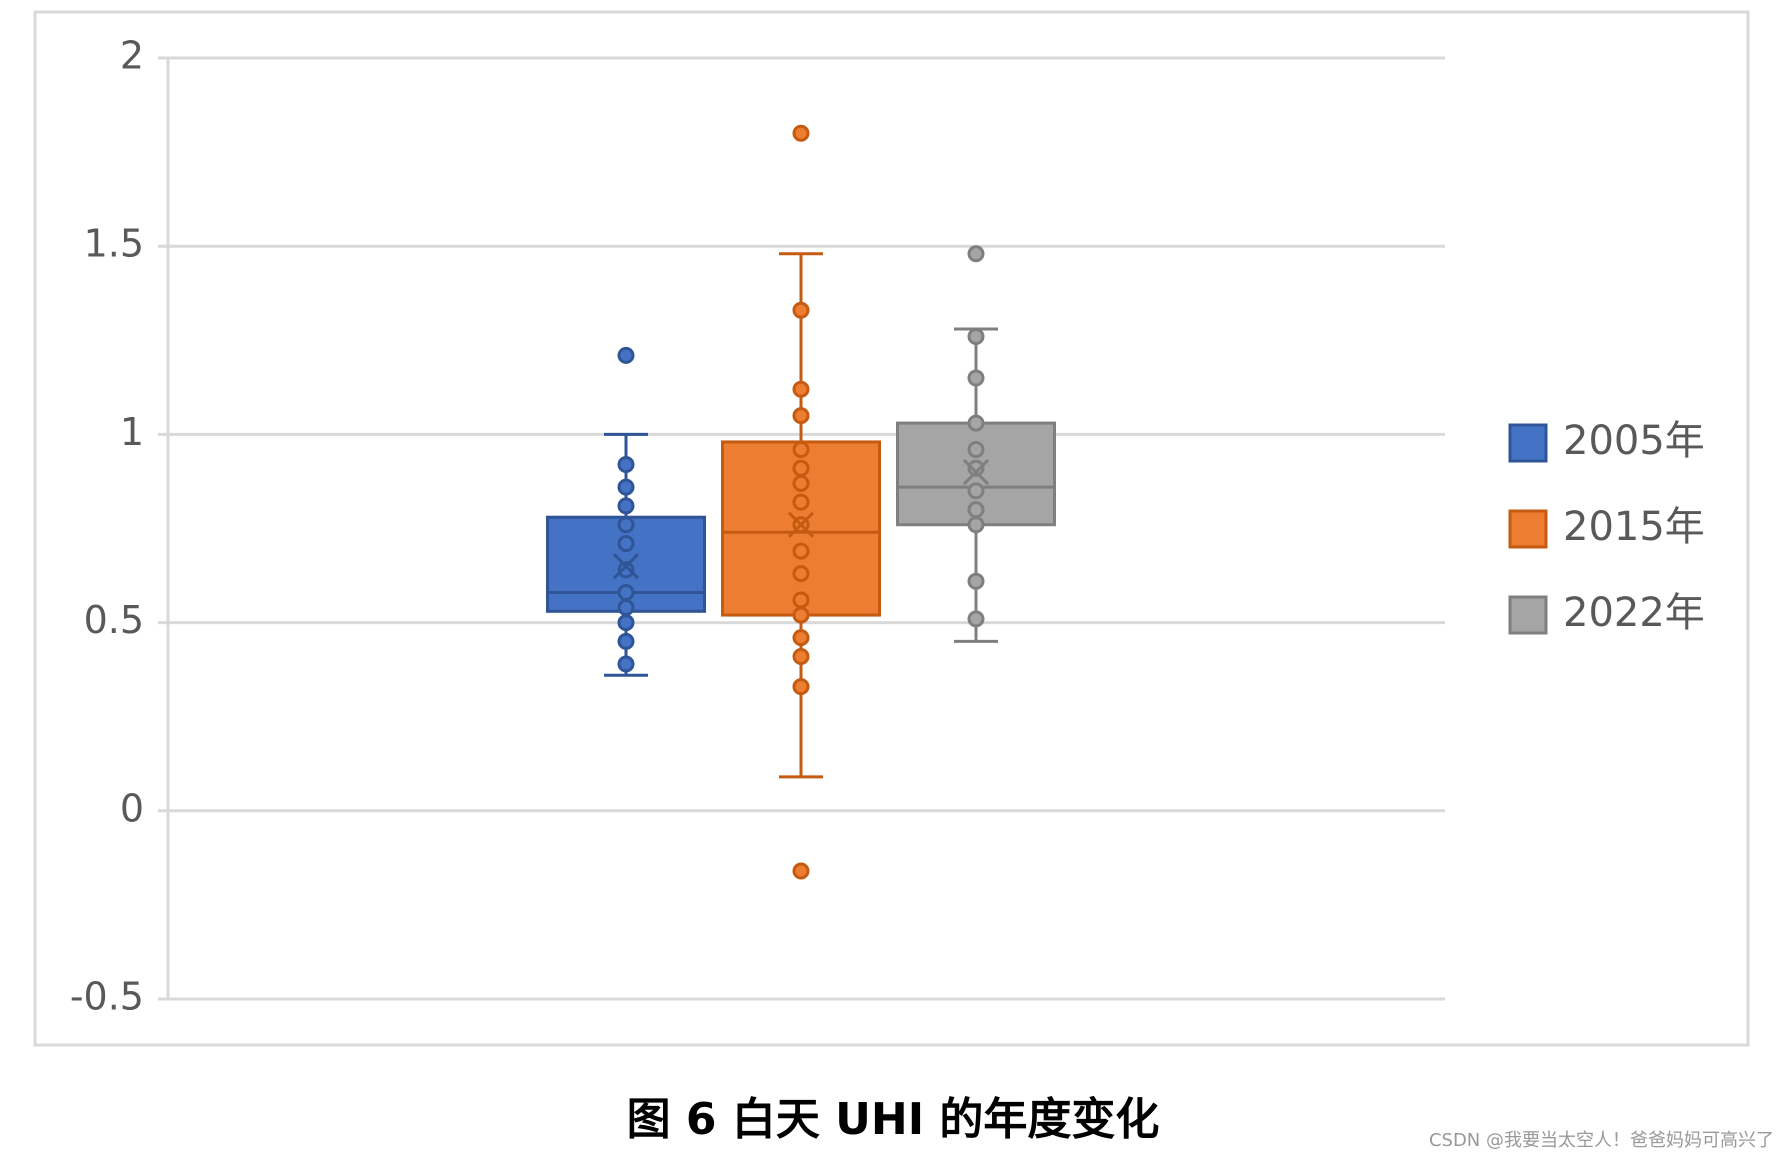 The height and width of the screenshot is (1161, 1786). What do you see at coordinates (114, 620) in the screenshot?
I see `y-tick-label: 0.5` at bounding box center [114, 620].